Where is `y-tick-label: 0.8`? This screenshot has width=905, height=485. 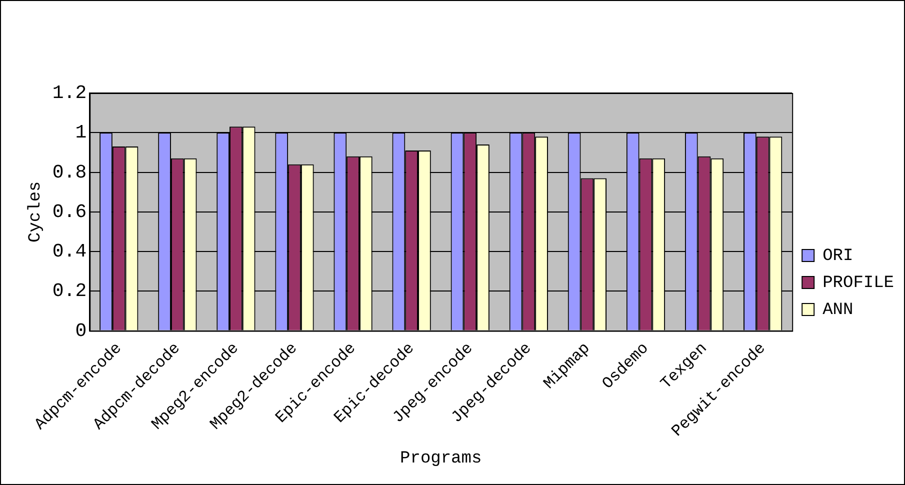
y-tick-label: 0.8 is located at coordinates (69, 172).